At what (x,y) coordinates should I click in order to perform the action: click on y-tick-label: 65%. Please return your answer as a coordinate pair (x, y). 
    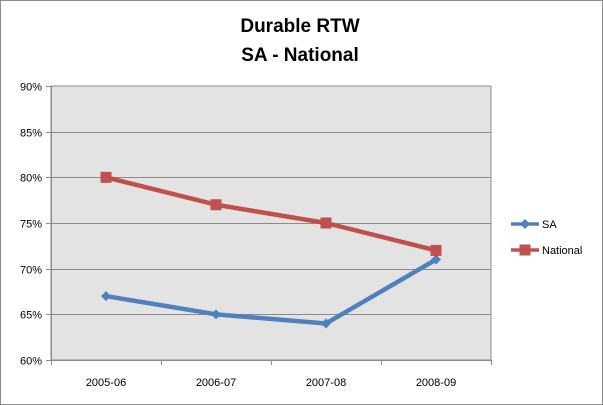
    Looking at the image, I should click on (31, 316).